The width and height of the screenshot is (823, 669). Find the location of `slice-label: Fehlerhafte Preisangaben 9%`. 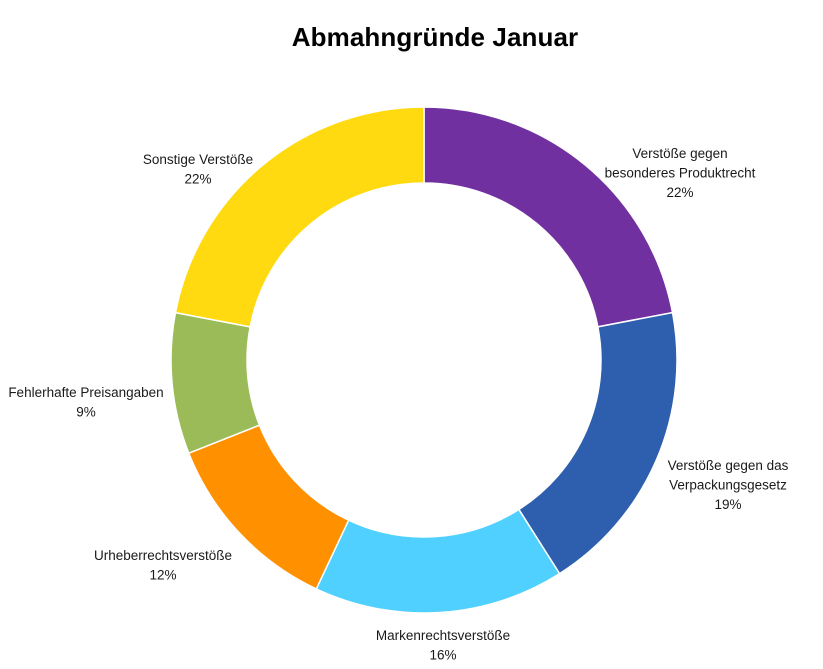

slice-label: Fehlerhafte Preisangaben 9% is located at coordinates (85, 402).